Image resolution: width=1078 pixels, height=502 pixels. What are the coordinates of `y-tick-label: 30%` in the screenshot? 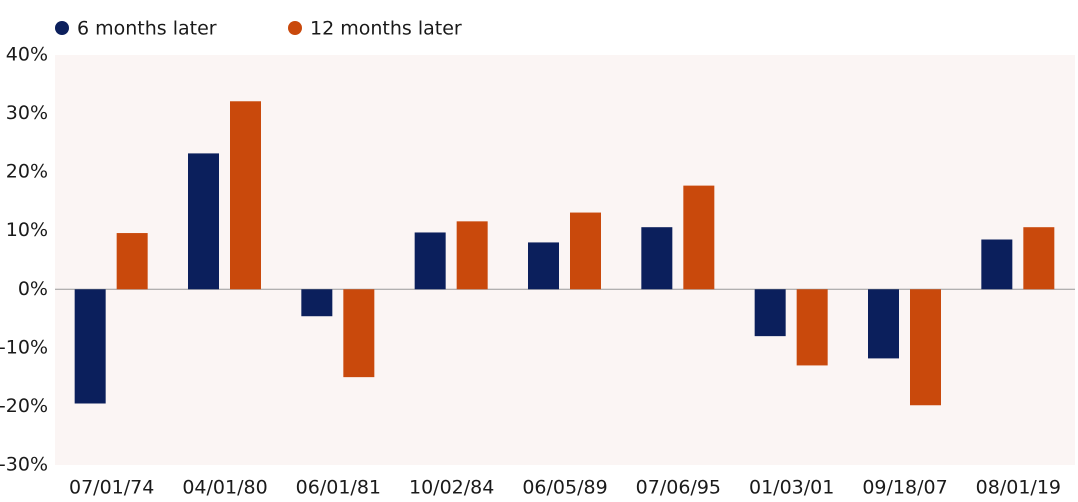 It's located at (27, 113).